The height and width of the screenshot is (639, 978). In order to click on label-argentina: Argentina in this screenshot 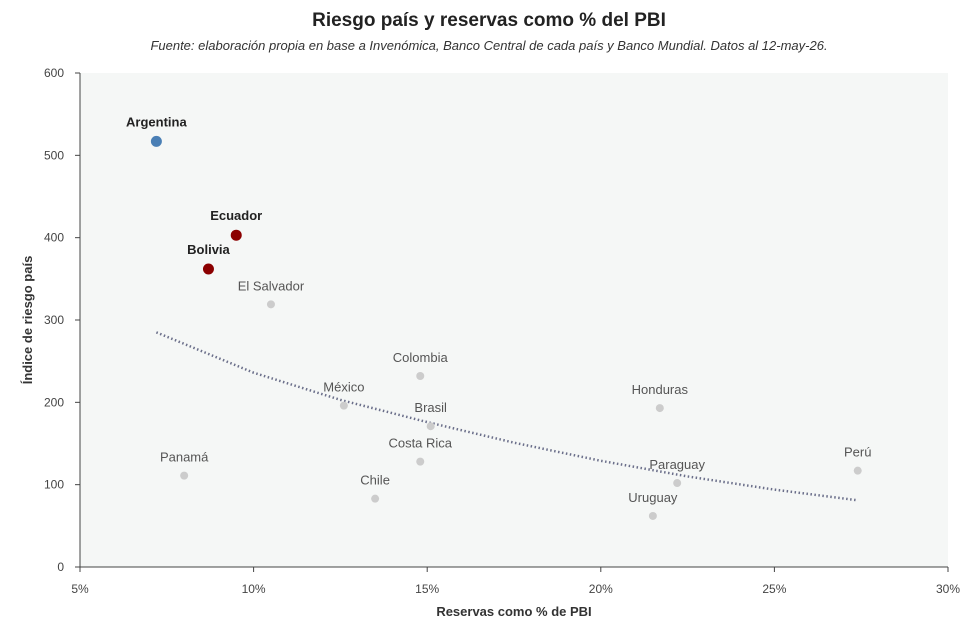, I will do `click(156, 121)`.